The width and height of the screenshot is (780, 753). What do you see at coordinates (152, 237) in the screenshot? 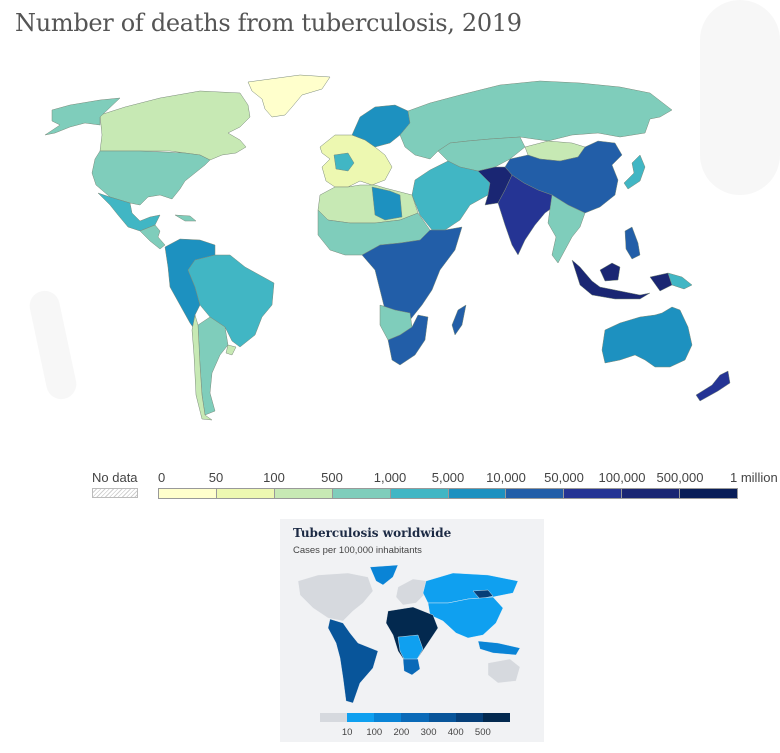
I see `region-central-america` at bounding box center [152, 237].